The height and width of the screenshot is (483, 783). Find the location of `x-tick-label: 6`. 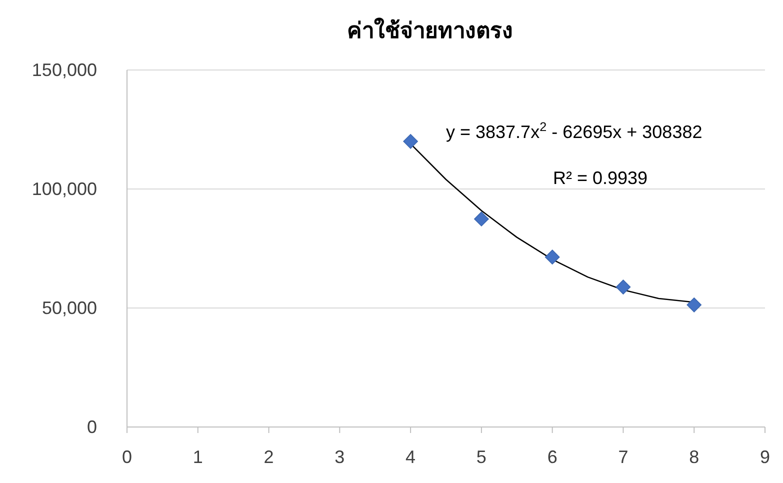

x-tick-label: 6 is located at coordinates (552, 457).